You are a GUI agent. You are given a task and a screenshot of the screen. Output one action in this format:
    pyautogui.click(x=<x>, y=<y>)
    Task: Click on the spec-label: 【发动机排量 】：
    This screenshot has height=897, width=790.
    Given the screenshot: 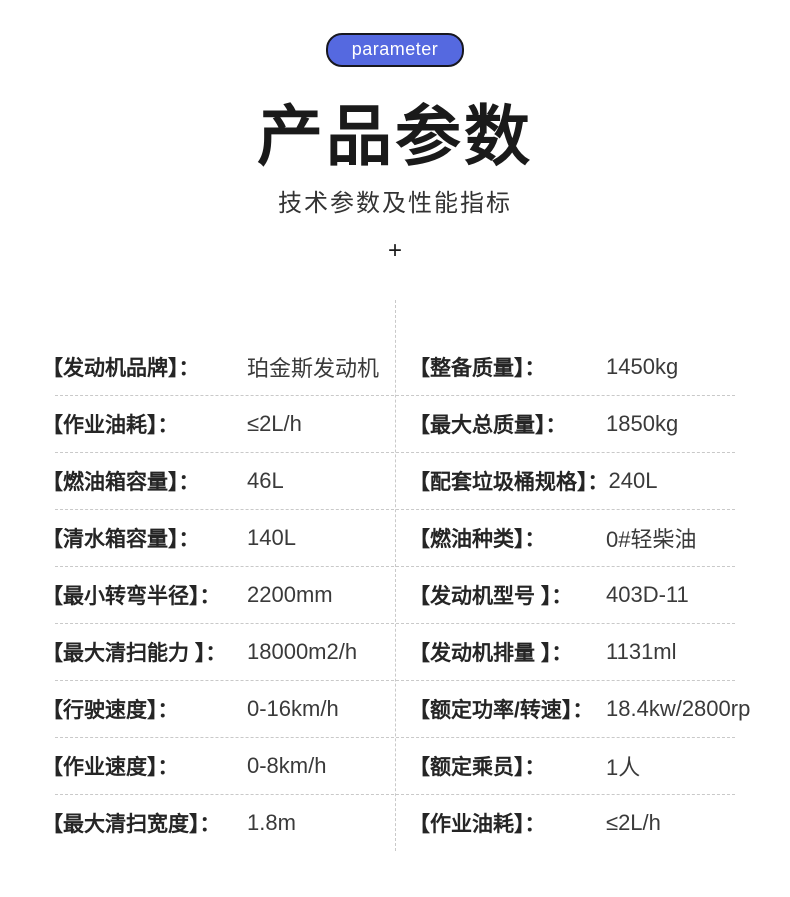 What is the action you would take?
    pyautogui.click(x=491, y=653)
    